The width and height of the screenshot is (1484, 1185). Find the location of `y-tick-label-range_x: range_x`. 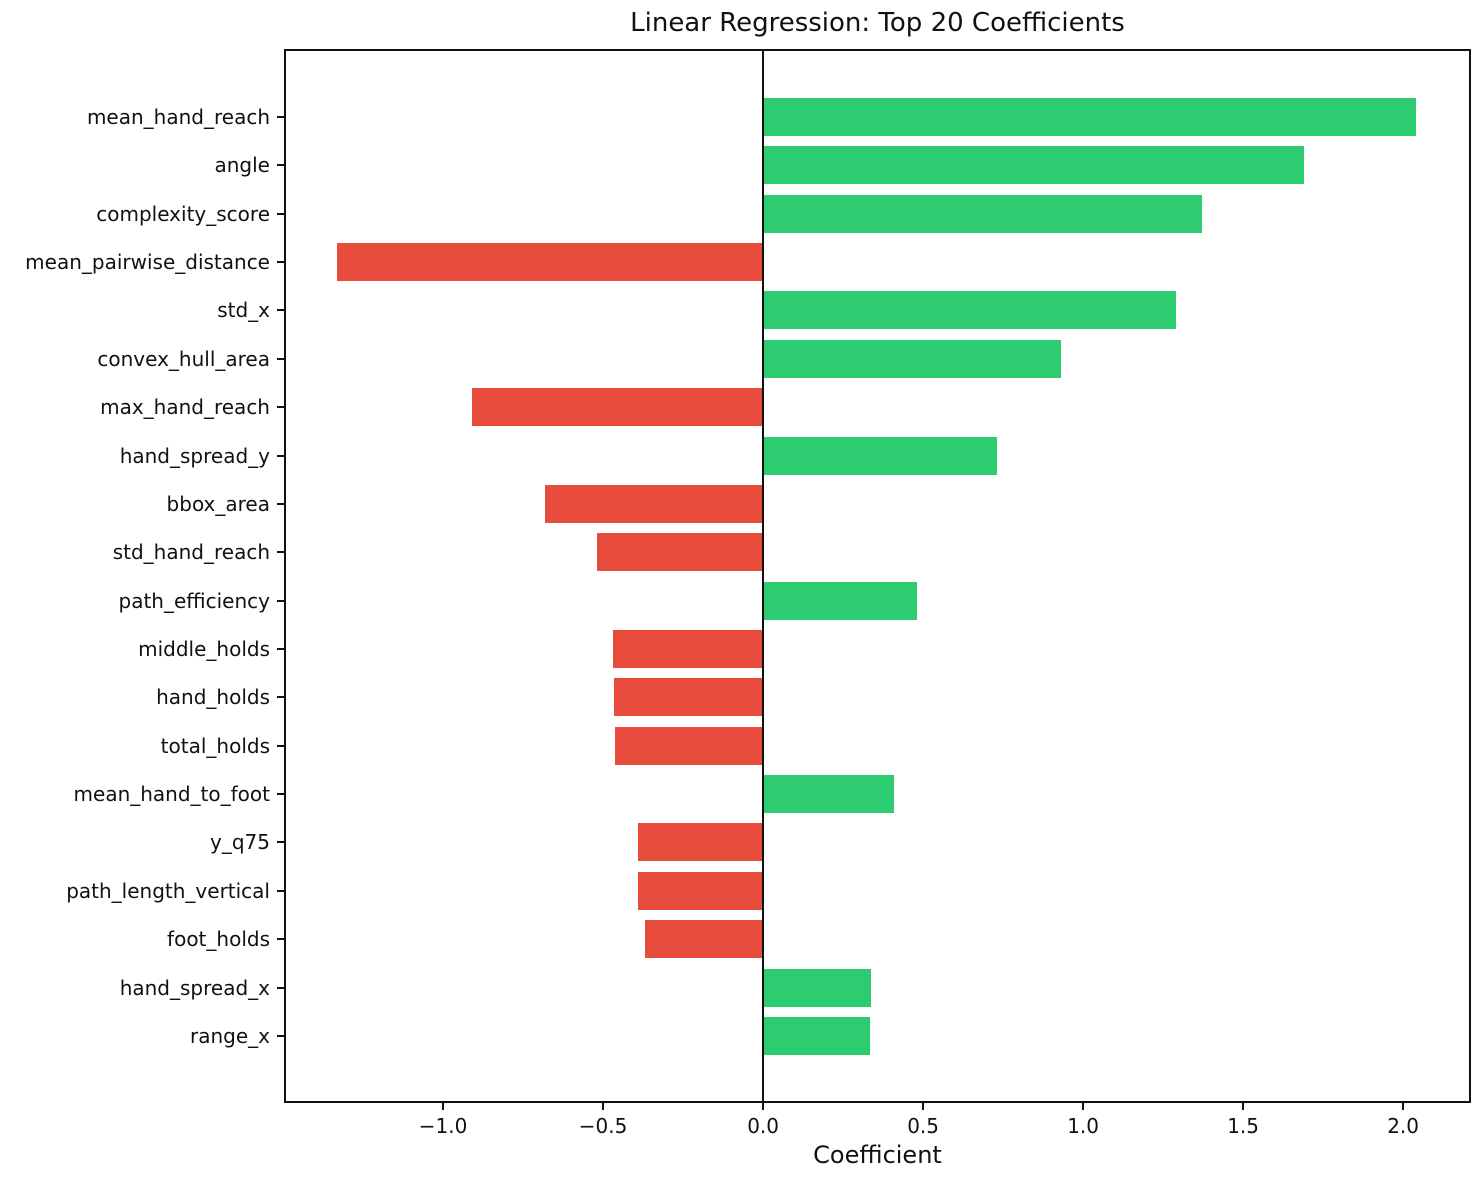

y-tick-label-range_x: range_x is located at coordinates (230, 1035).